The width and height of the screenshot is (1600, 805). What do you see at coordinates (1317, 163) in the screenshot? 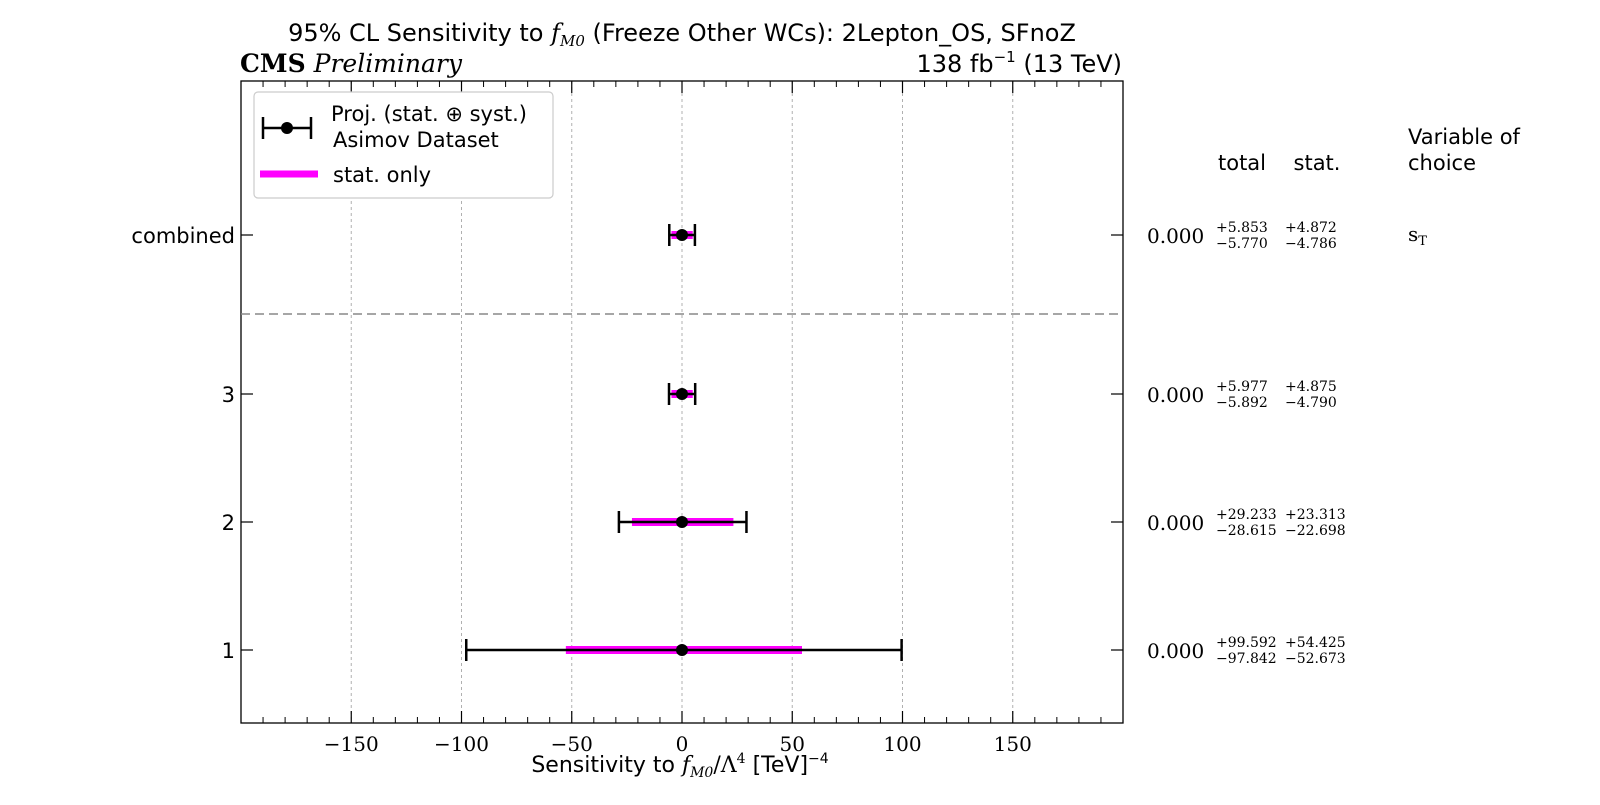
I see `column-header-stat: stat.` at bounding box center [1317, 163].